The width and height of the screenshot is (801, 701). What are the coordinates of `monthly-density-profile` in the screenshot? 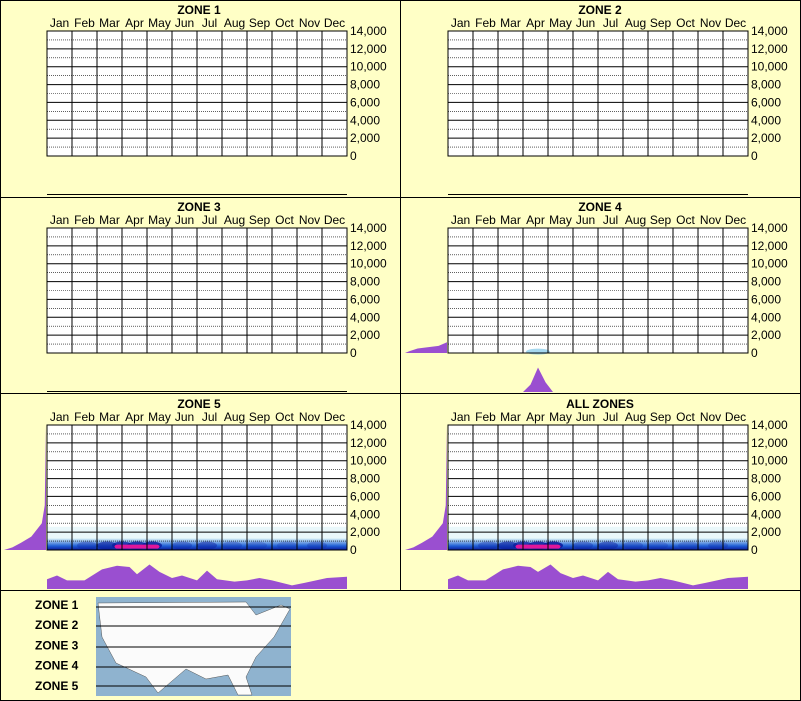 It's located at (538, 379).